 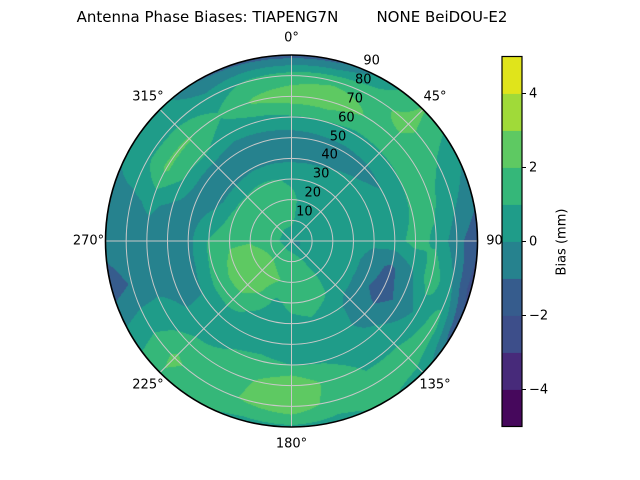 What do you see at coordinates (371, 61) in the screenshot?
I see `radial-tick-label-90: 90` at bounding box center [371, 61].